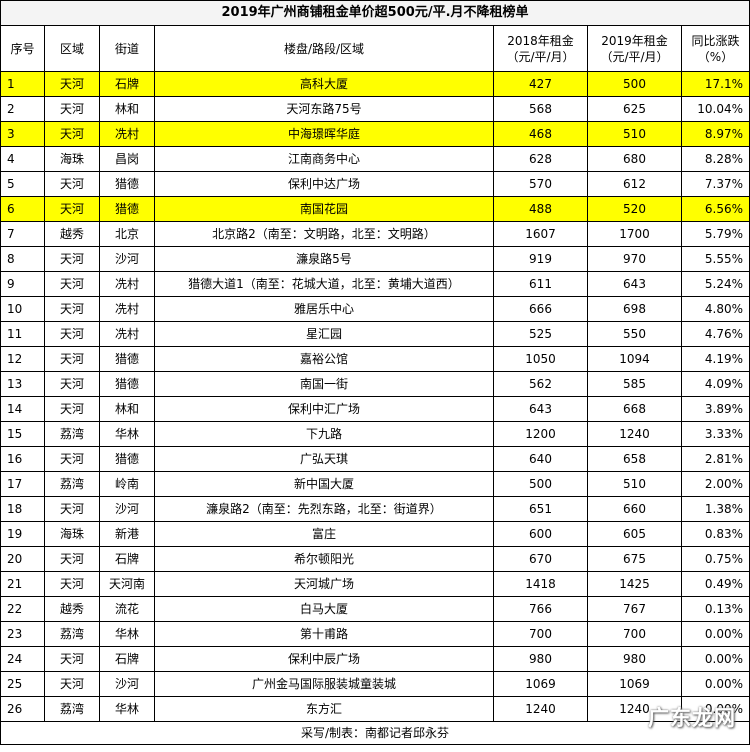 The image size is (750, 752). I want to click on cell-idx: 6, so click(22, 209).